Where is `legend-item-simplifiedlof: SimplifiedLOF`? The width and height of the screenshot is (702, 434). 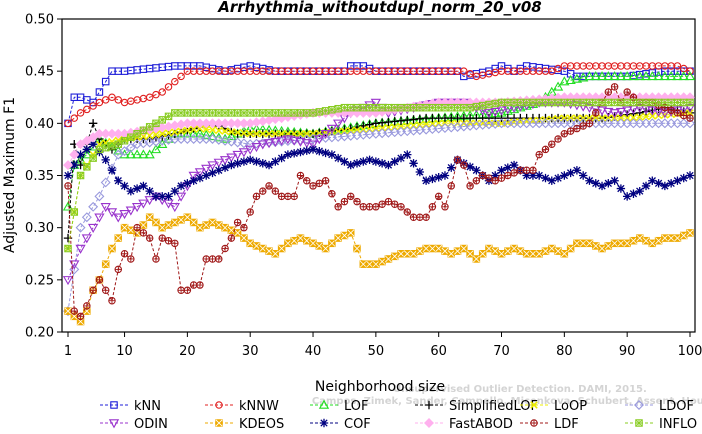 legend-item-simplifiedlof: SimplifiedLOF is located at coordinates (476, 406).